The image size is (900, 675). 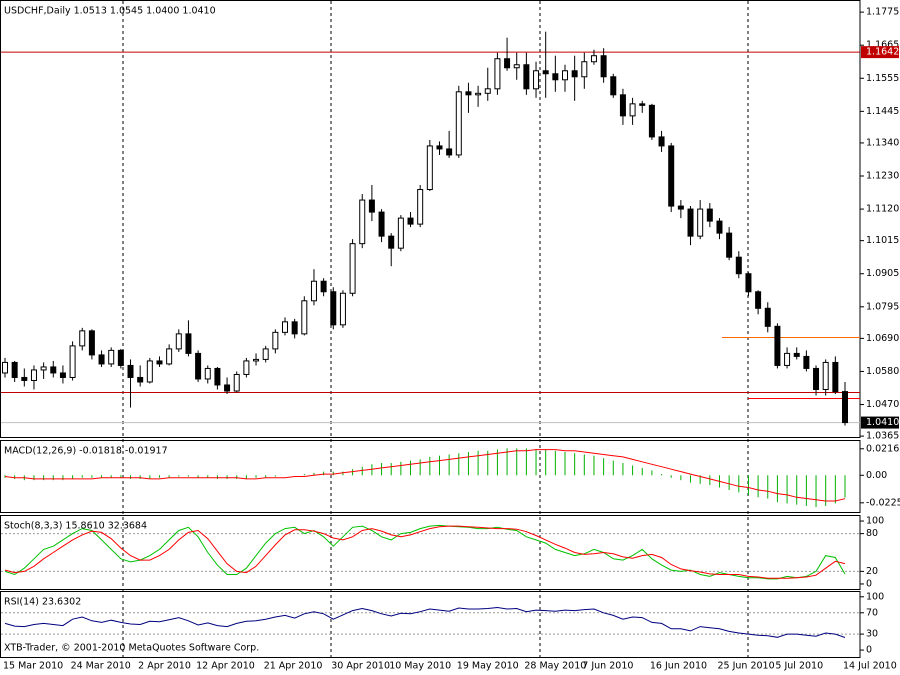 I want to click on level-price-label: 1.1642, so click(x=882, y=52).